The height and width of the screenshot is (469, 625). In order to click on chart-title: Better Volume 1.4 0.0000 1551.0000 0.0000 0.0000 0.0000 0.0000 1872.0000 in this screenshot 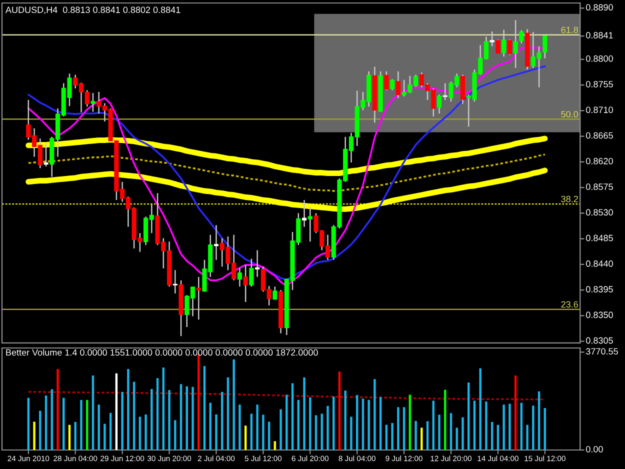, I will do `click(162, 352)`.